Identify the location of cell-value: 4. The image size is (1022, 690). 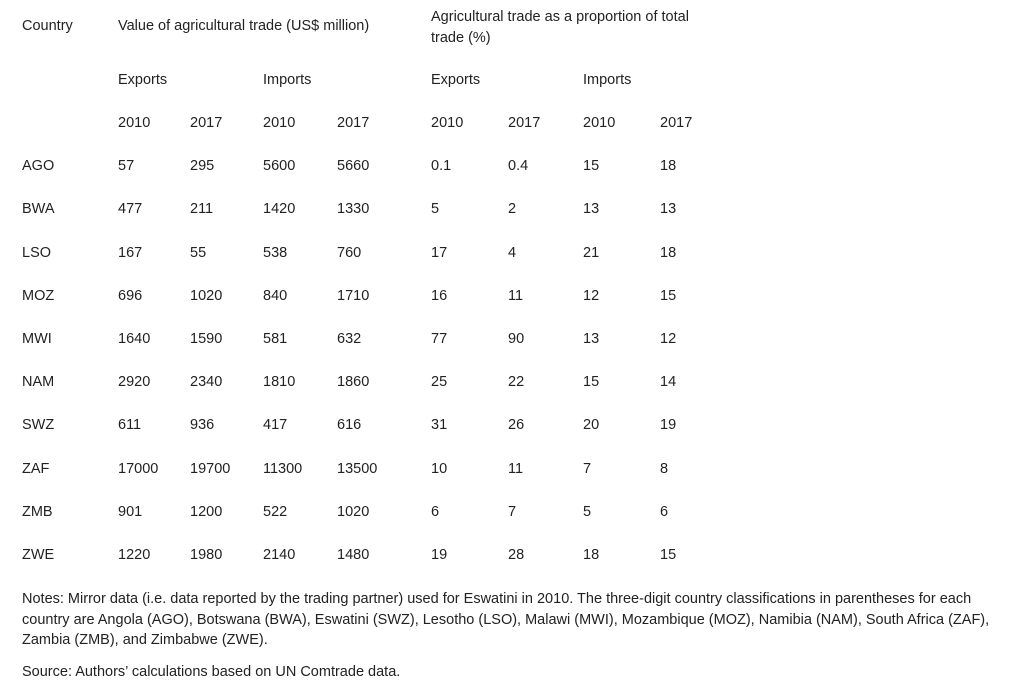
(512, 253).